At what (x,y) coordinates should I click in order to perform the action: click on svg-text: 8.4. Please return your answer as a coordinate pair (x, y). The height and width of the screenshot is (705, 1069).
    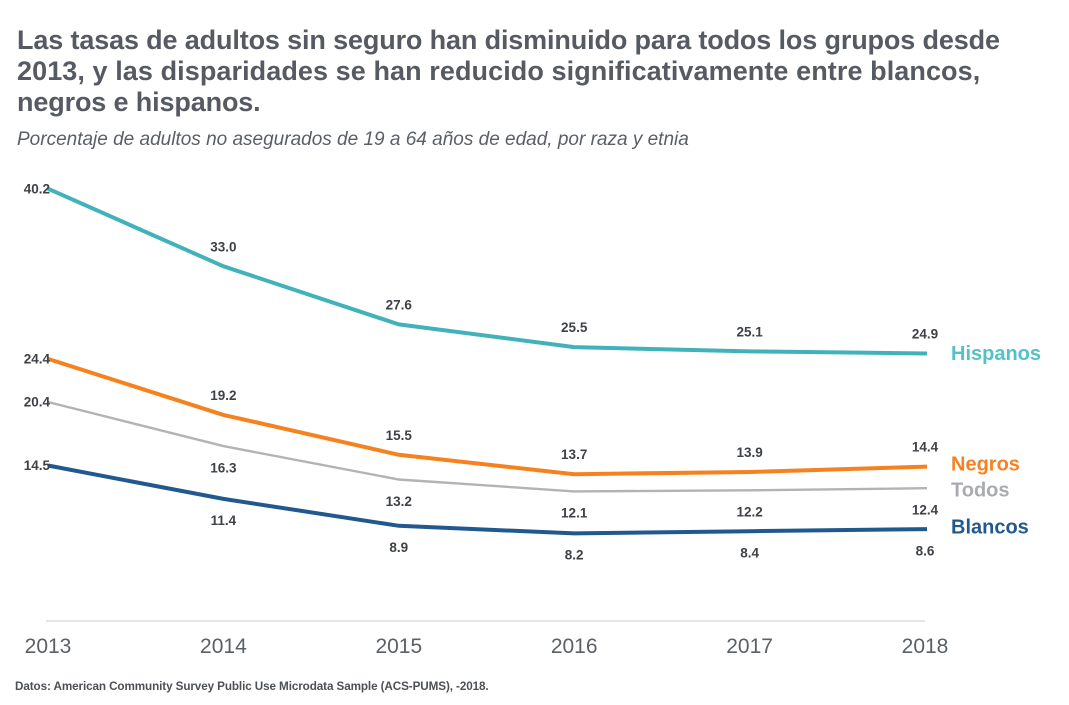
    Looking at the image, I should click on (749, 553).